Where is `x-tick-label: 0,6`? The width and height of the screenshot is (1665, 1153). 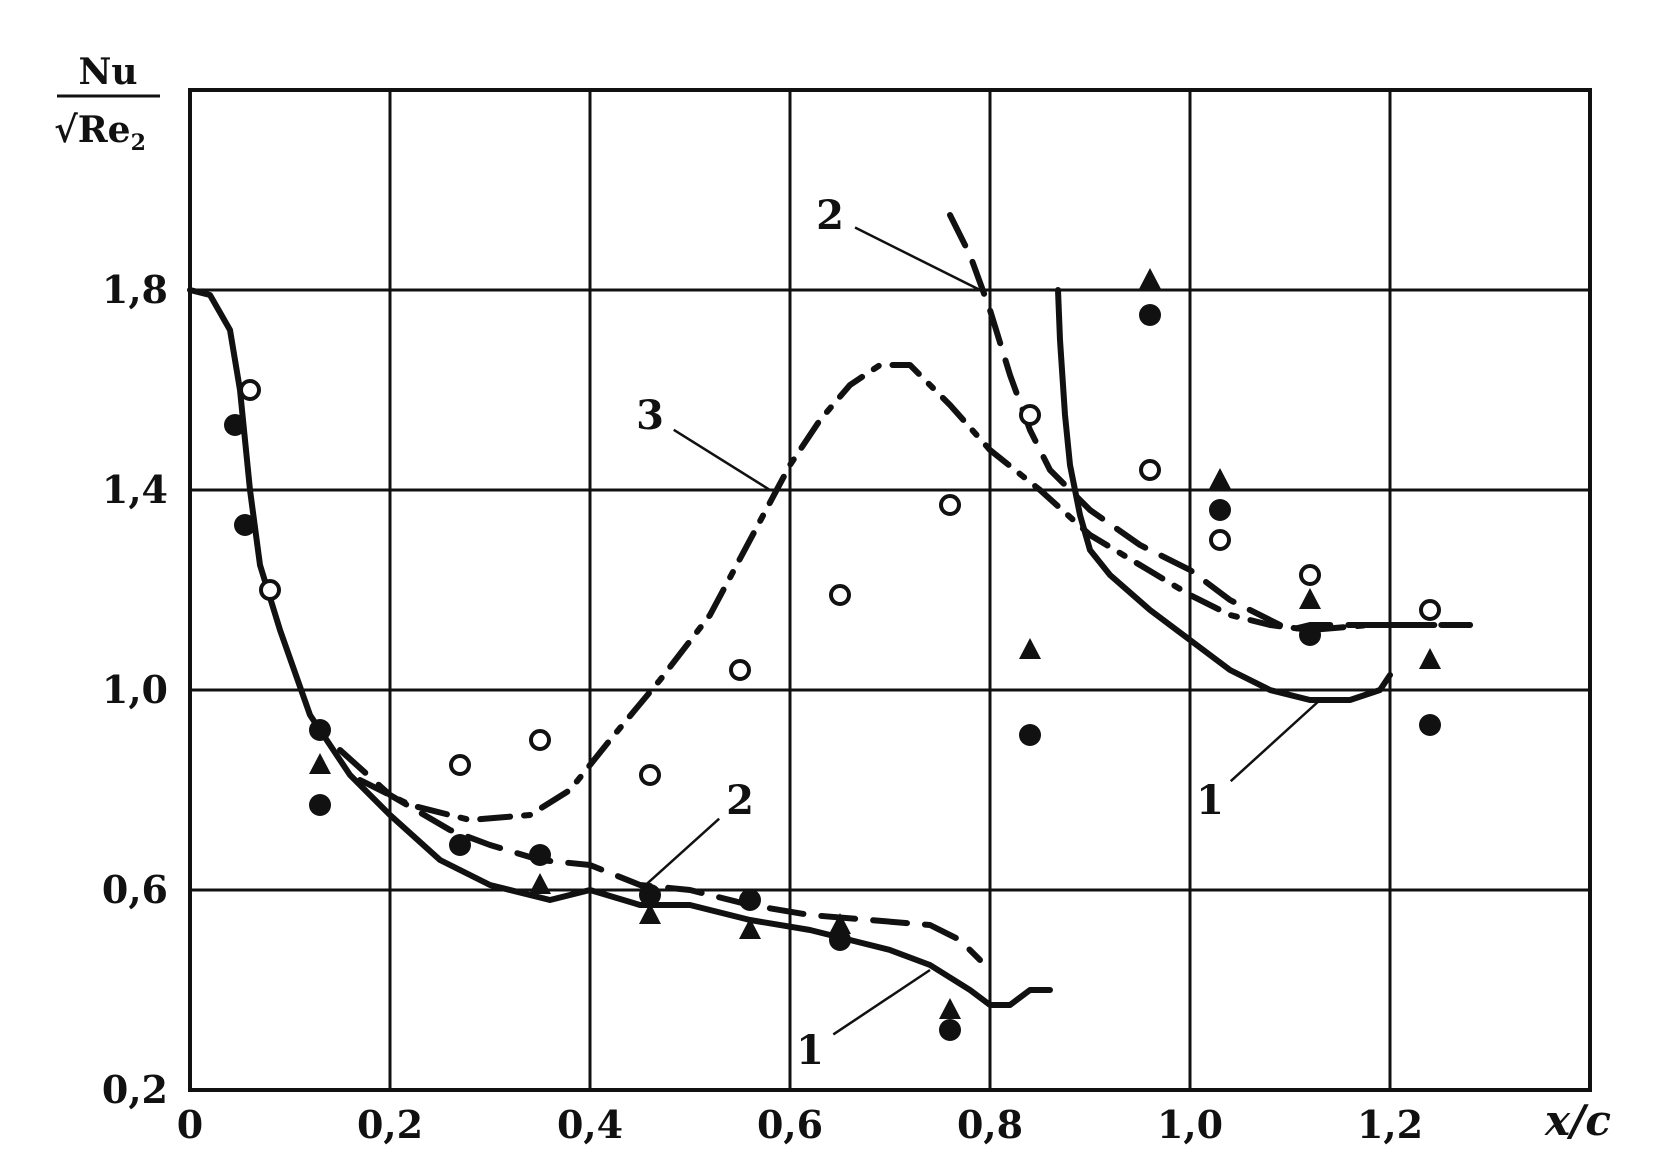 x-tick-label: 0,6 is located at coordinates (790, 1124).